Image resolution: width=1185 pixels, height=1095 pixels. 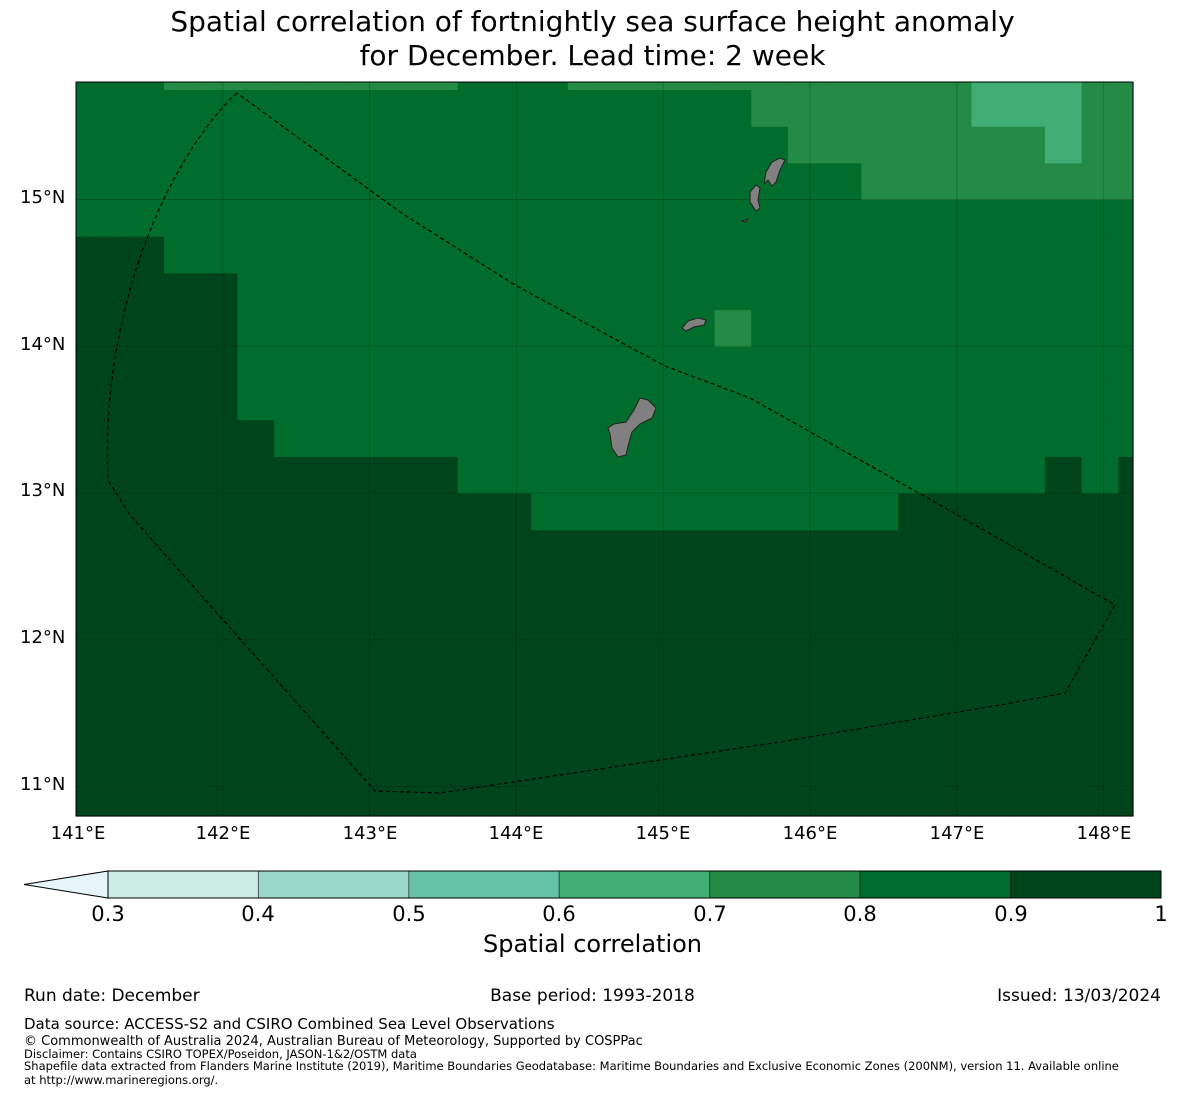 I want to click on lat-label-13n: 13°N, so click(x=43, y=490).